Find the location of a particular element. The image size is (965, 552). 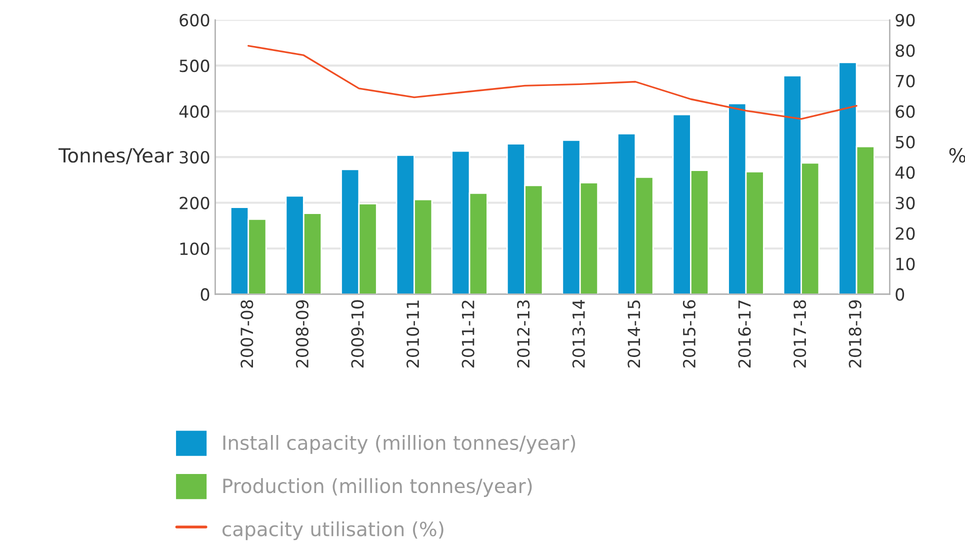

y2-tick-label: 0 is located at coordinates (900, 294).